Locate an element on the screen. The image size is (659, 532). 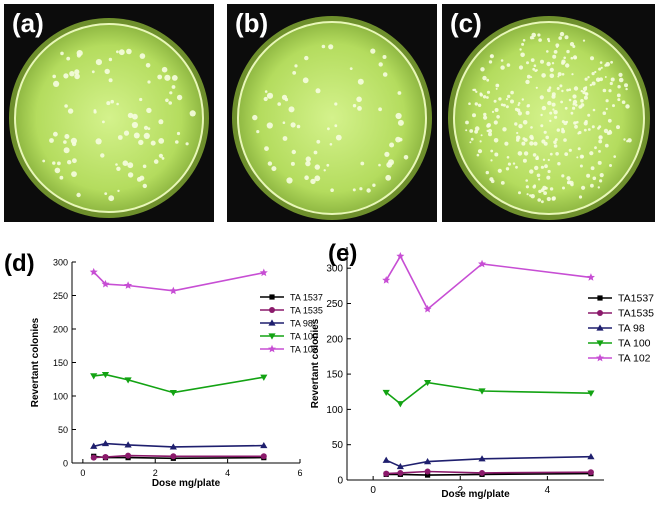
series-ta100 is located at coordinates (179, 384).